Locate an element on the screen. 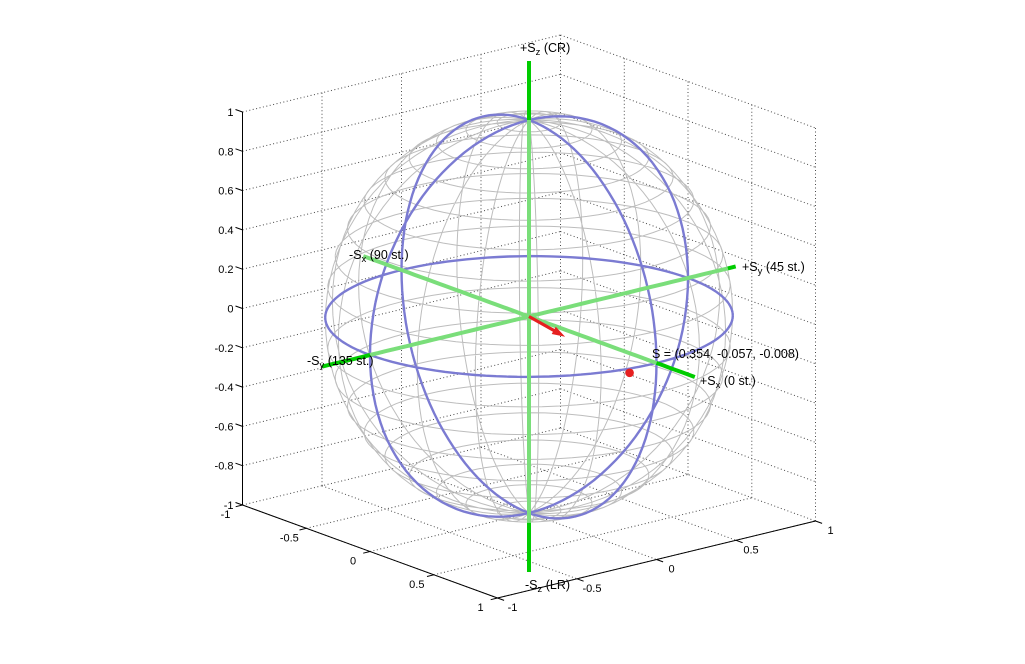 Image resolution: width=1025 pixels, height=664 pixels. stokes-vector-annotation: S = (0.354, -0.057, -0.008) is located at coordinates (725, 354).